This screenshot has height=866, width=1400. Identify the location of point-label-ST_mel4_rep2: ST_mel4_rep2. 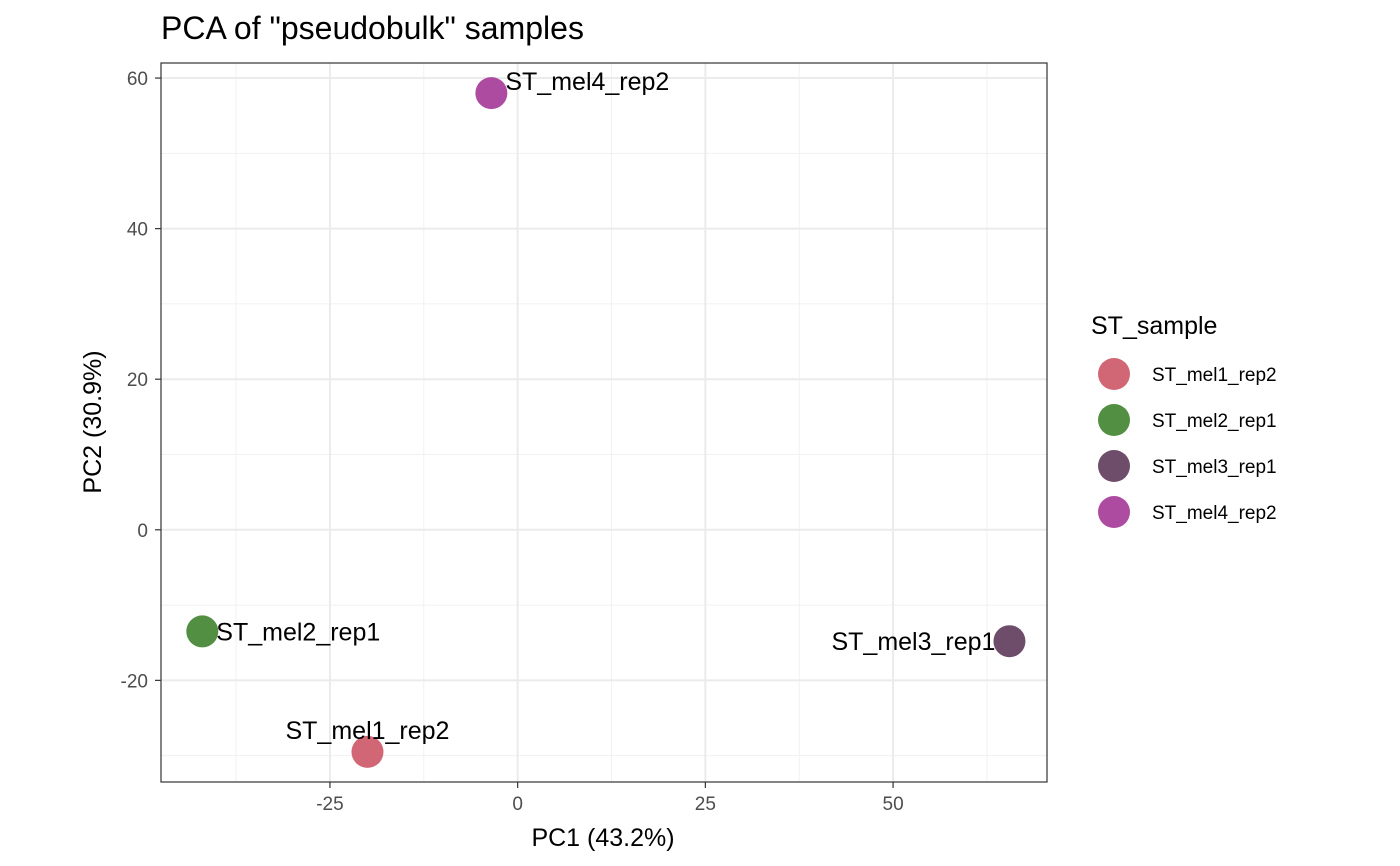
(587, 82).